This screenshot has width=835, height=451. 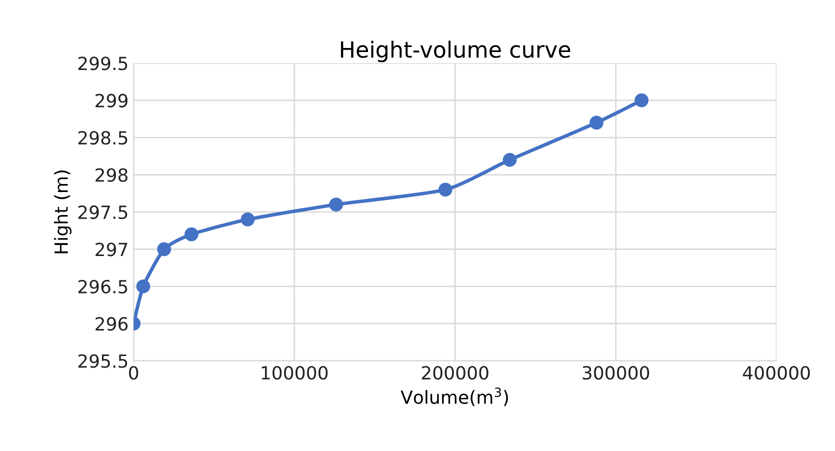 I want to click on y-tick-label: 296, so click(x=112, y=324).